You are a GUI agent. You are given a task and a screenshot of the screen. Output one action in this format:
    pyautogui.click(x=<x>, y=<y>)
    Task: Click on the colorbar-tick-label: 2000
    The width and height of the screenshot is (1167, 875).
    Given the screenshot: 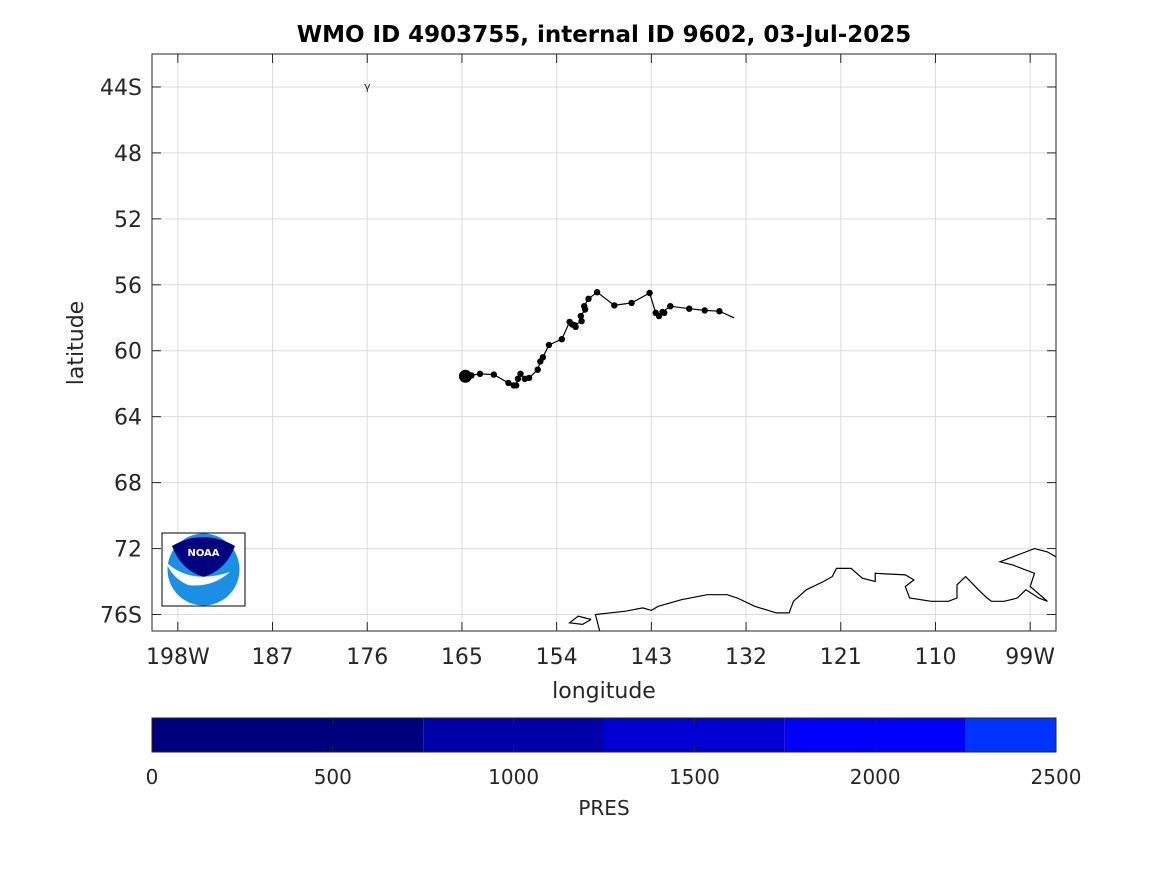 What is the action you would take?
    pyautogui.click(x=875, y=777)
    